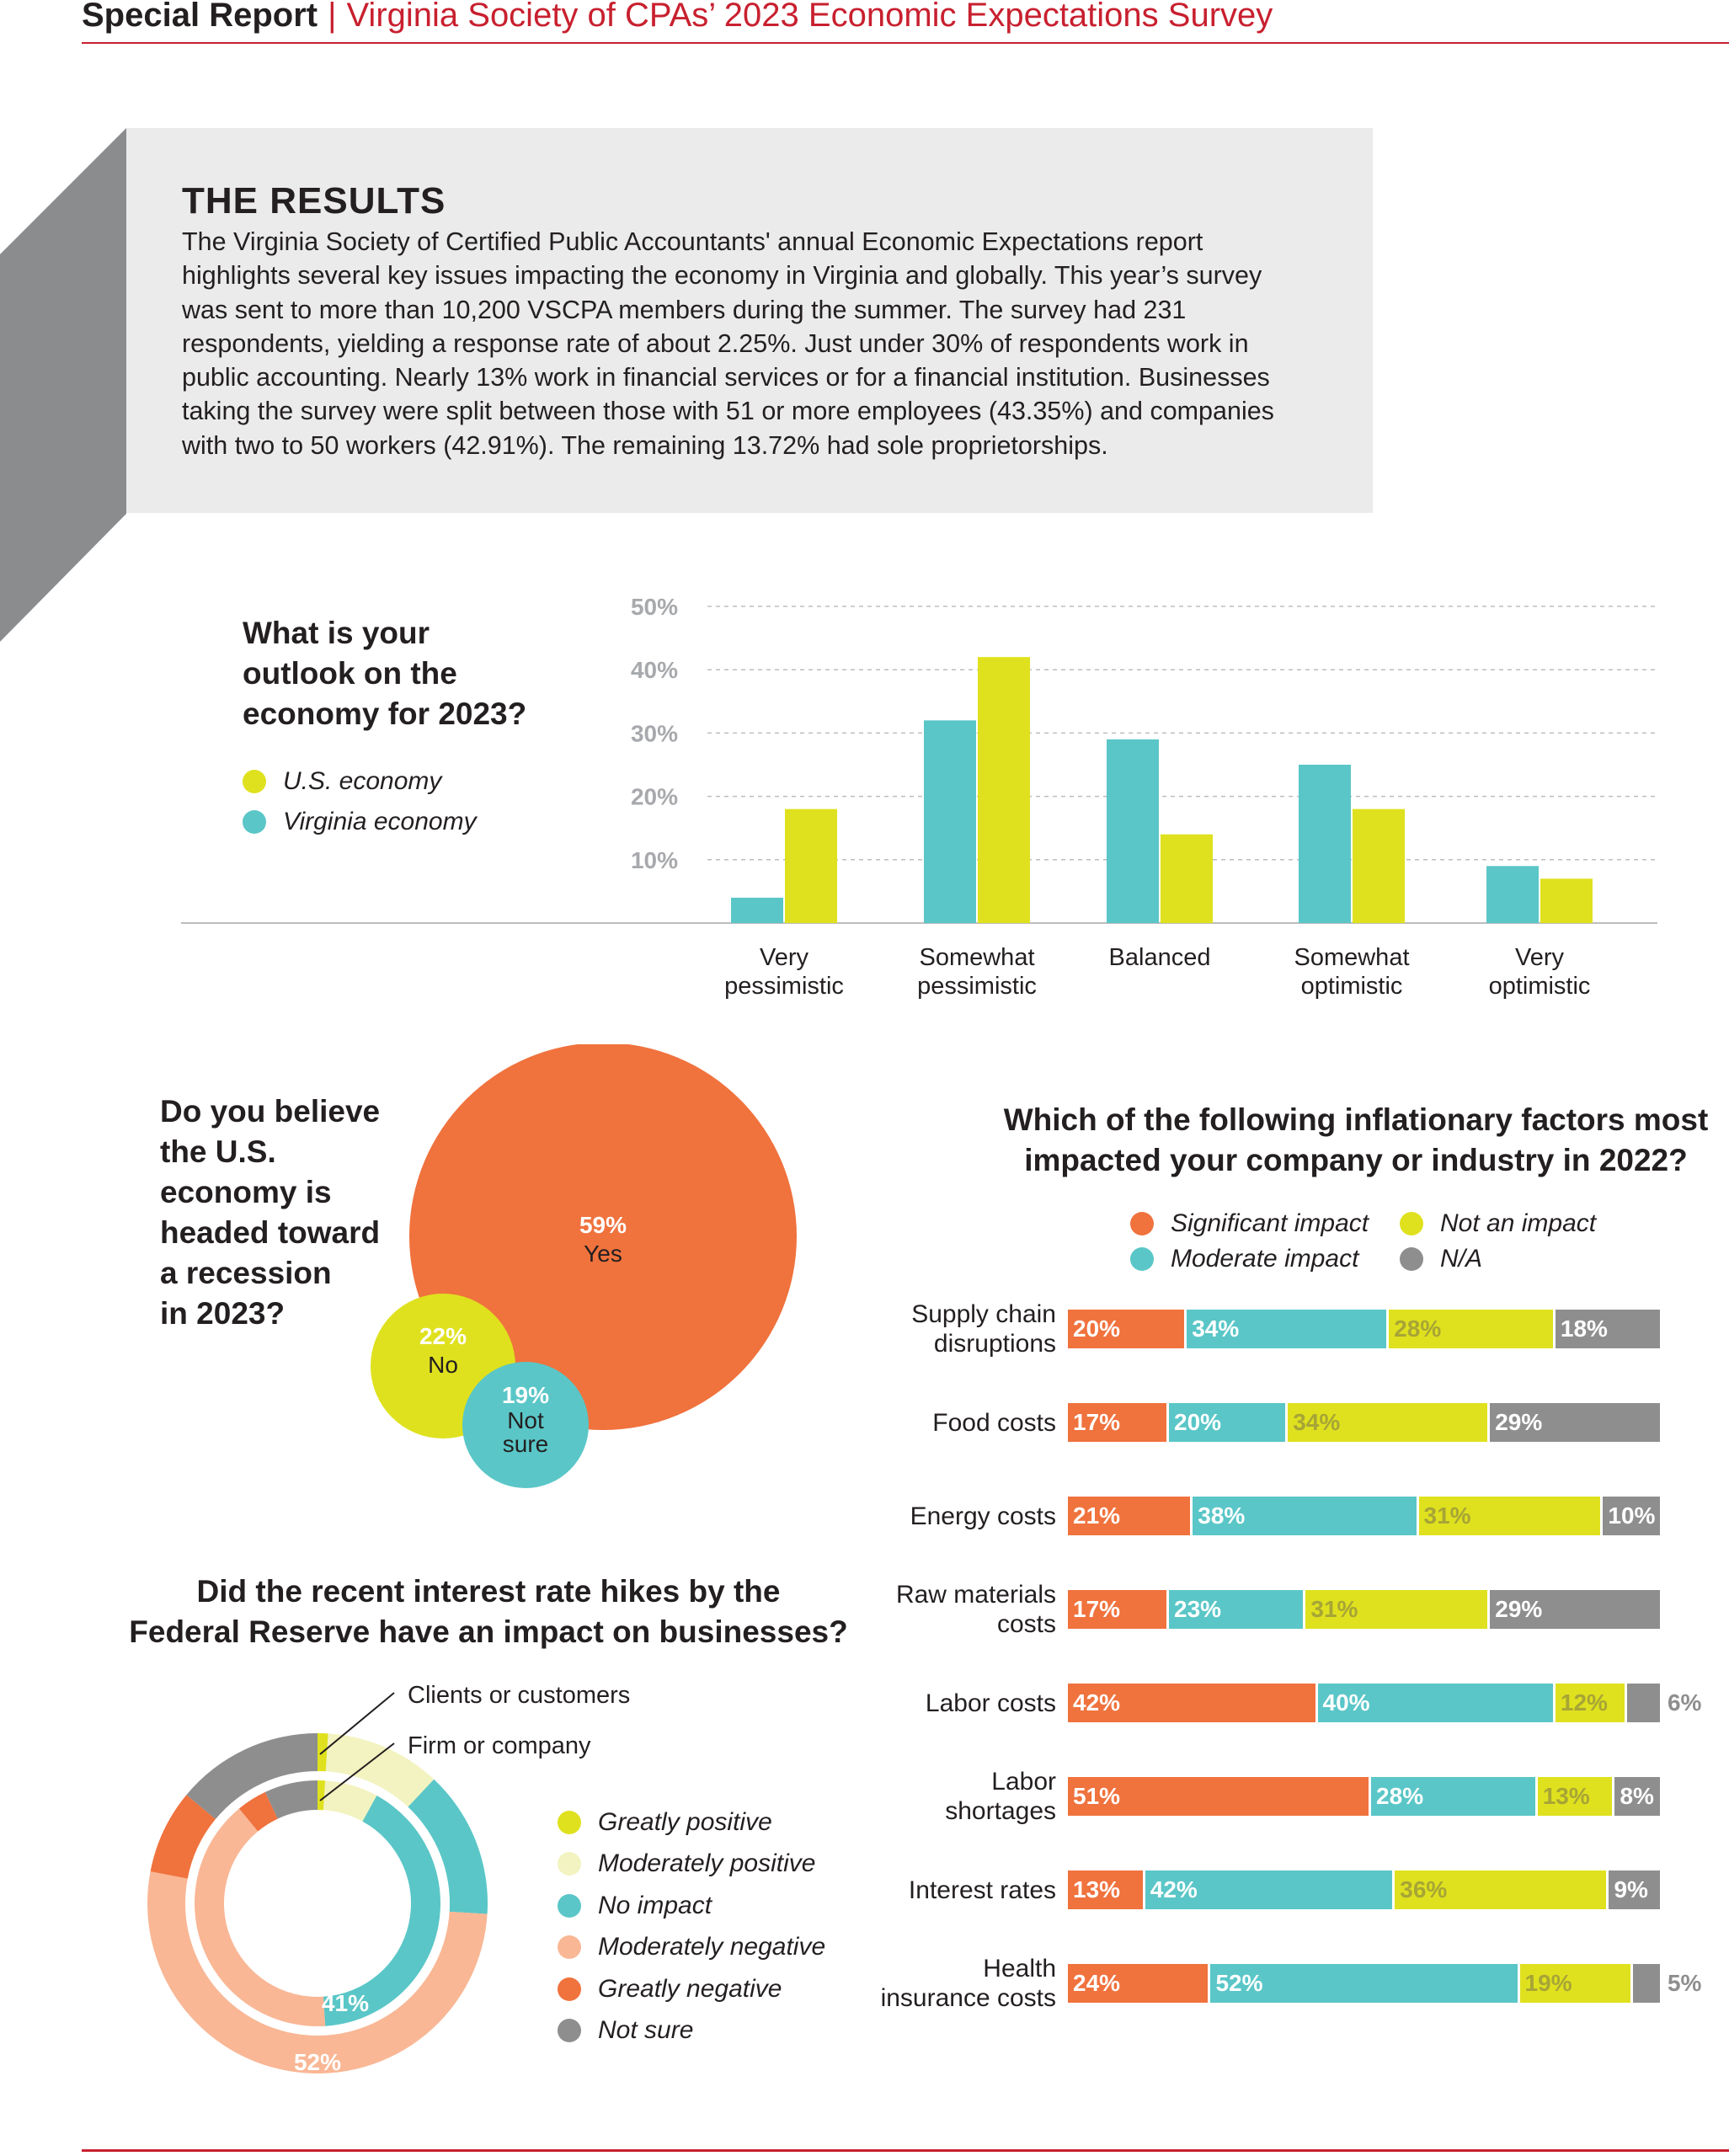 The image size is (1729, 2156). I want to click on title-line: Do you believe, so click(270, 1111).